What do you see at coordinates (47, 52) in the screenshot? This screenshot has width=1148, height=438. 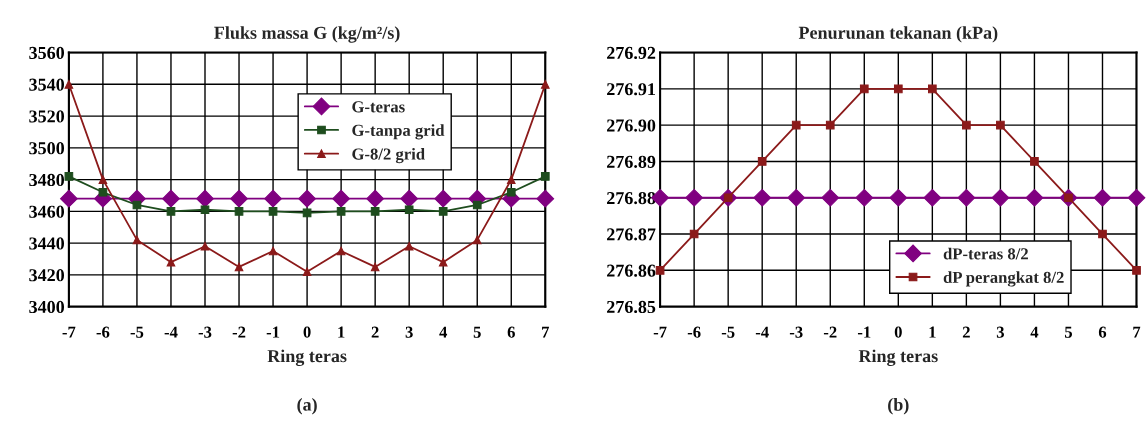 I see `y-tick-label: 3560` at bounding box center [47, 52].